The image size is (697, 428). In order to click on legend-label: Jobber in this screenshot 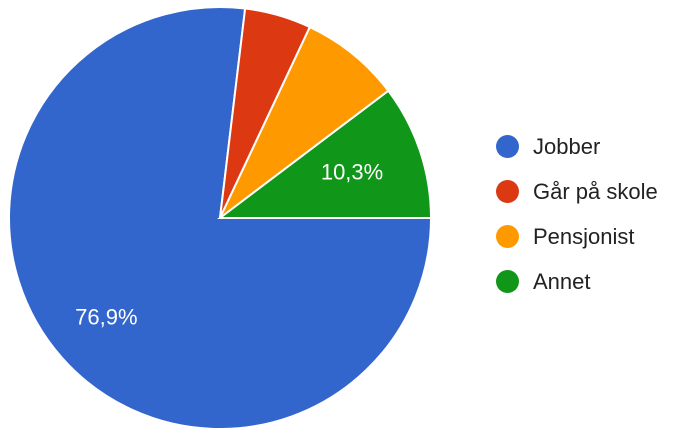, I will do `click(567, 146)`.